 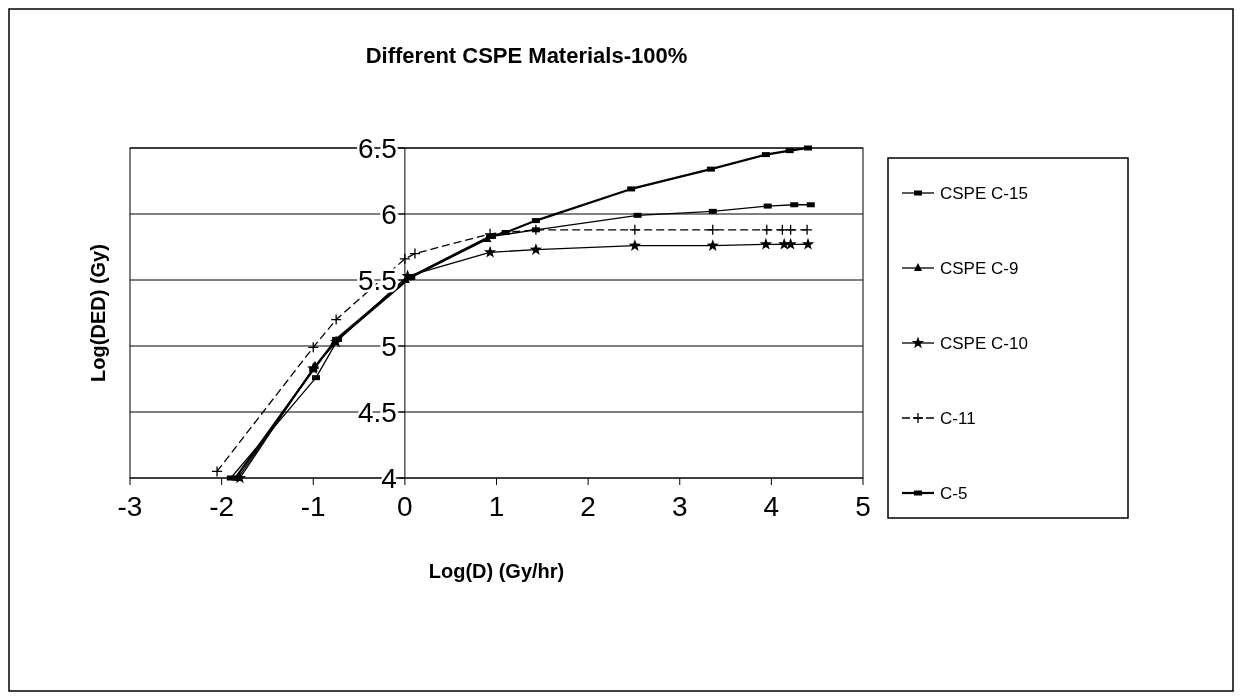 I want to click on x-tick-label: 2, so click(x=588, y=506).